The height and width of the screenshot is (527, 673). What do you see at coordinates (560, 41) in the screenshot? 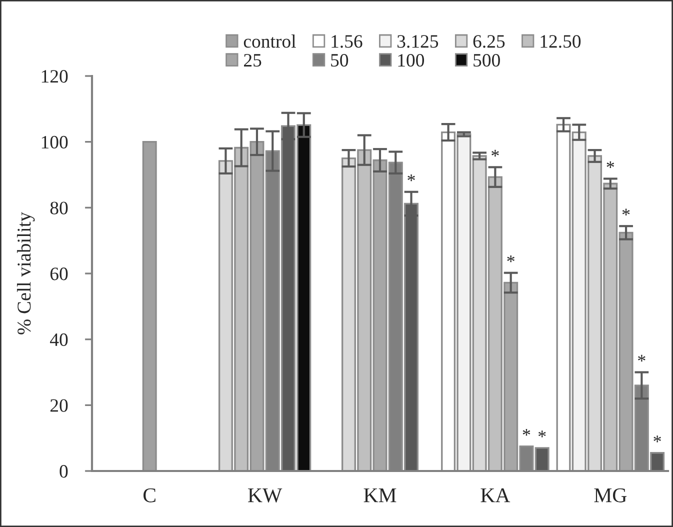
I see `legend-label: 12.50` at bounding box center [560, 41].